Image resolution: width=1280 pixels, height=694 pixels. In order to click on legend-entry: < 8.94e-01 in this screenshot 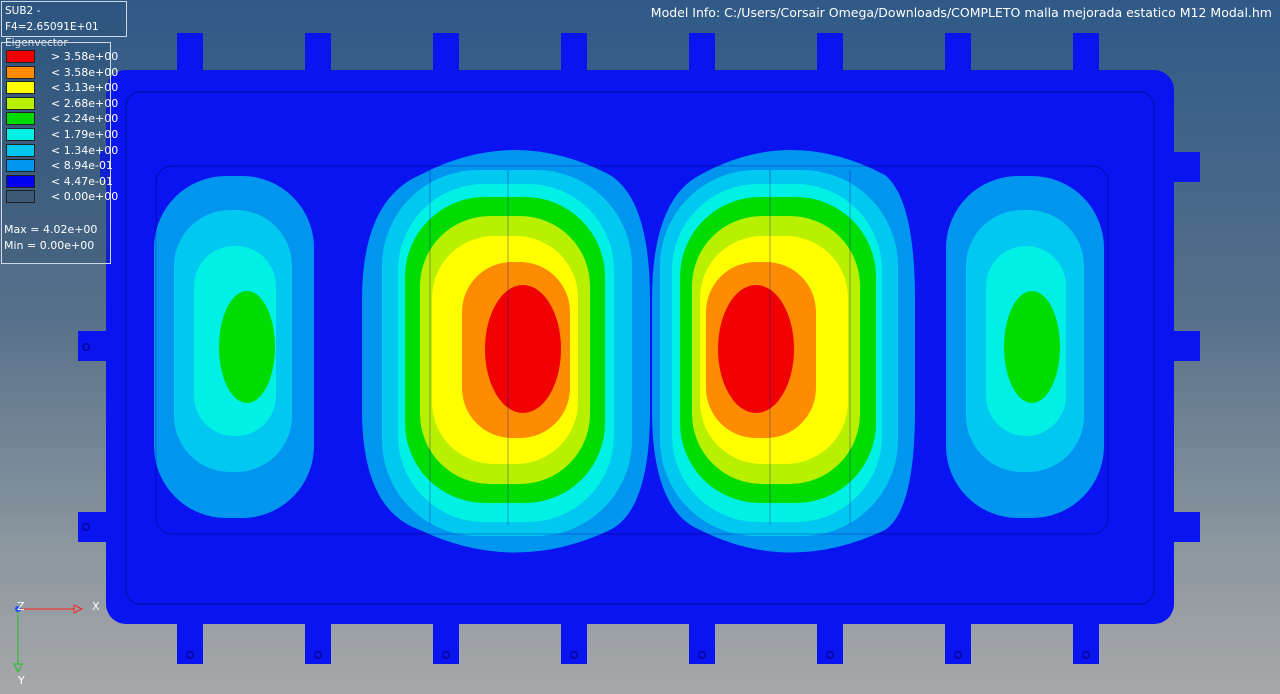, I will do `click(59, 166)`.